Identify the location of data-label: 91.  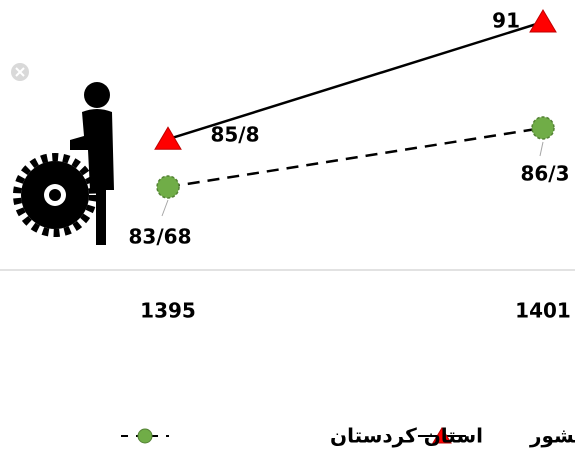
(506, 21).